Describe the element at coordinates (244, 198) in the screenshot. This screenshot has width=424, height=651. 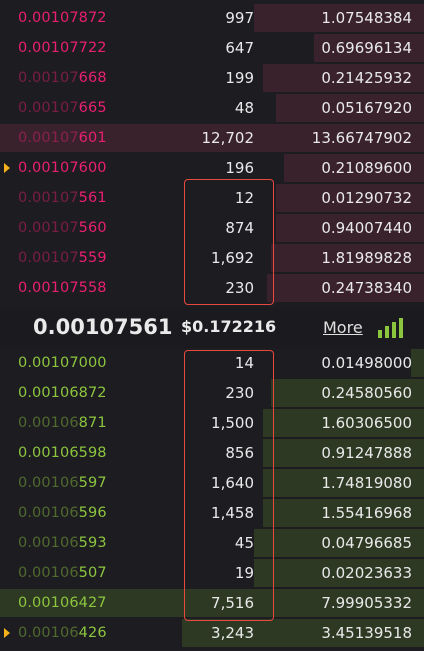
I see `ask-amount: 12` at that location.